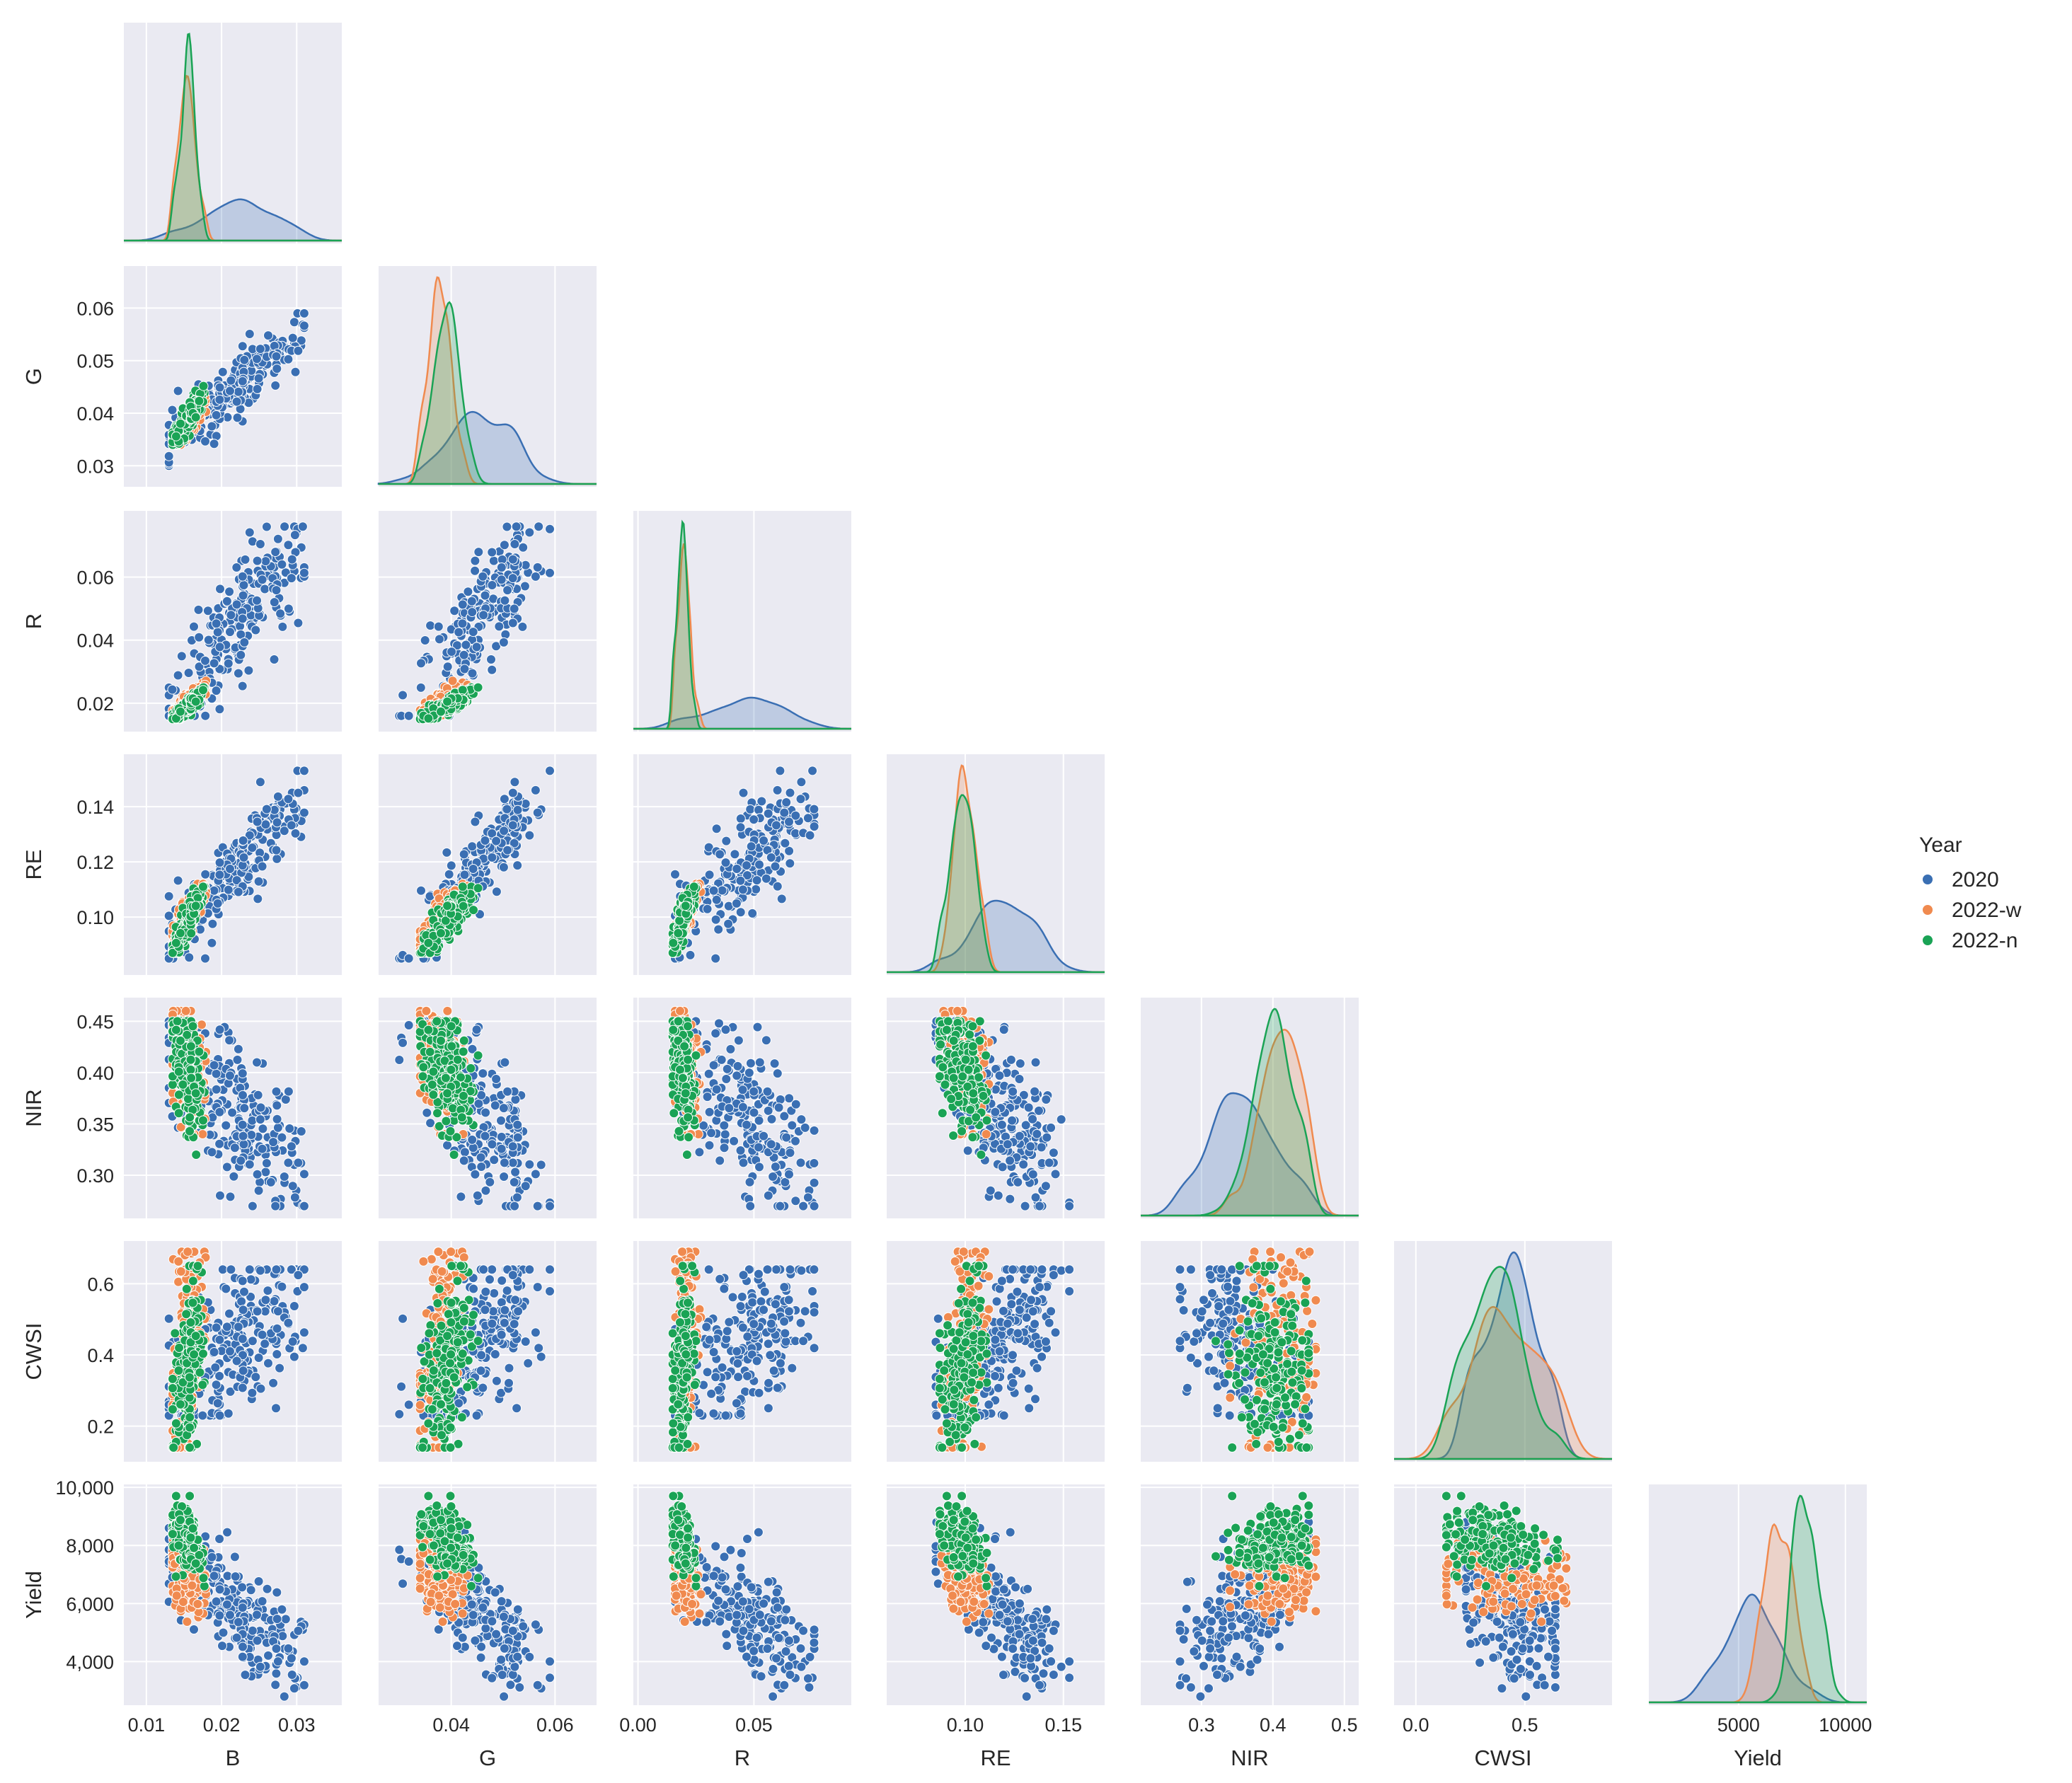 Image resolution: width=2072 pixels, height=1783 pixels. Describe the element at coordinates (996, 865) in the screenshot. I see `panel-RE-vs-RE` at that location.